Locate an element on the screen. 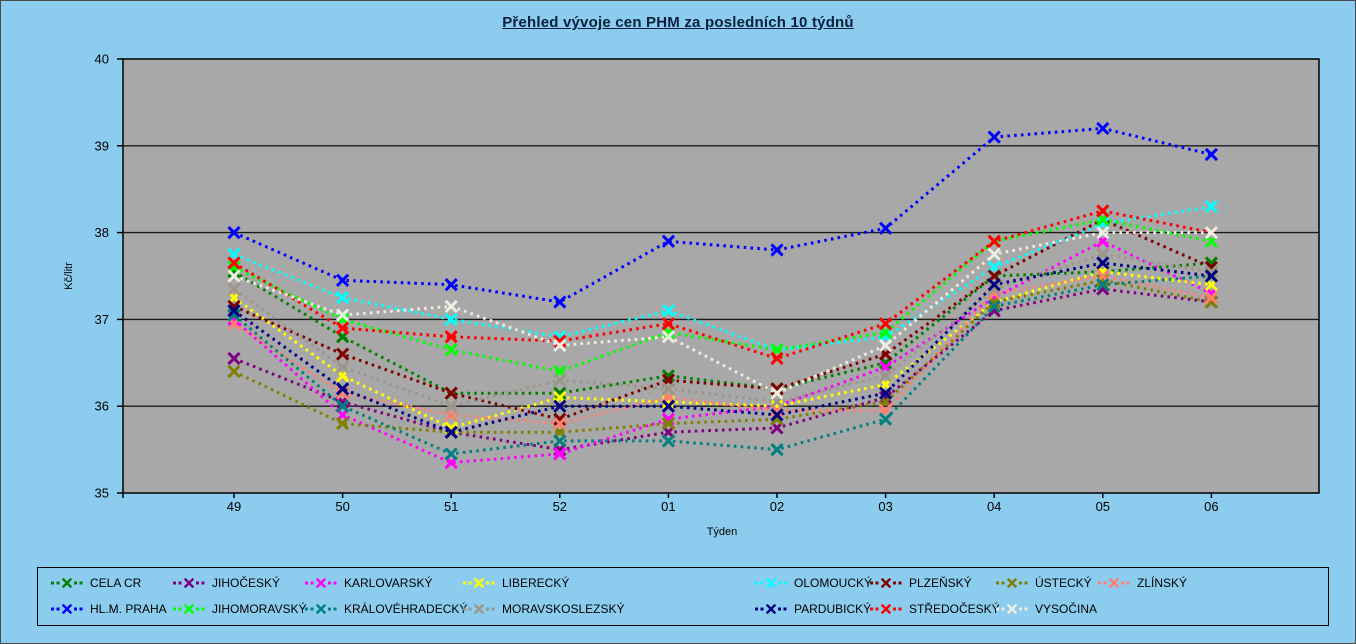 The height and width of the screenshot is (644, 1356). x-axis-title: Týden is located at coordinates (722, 532).